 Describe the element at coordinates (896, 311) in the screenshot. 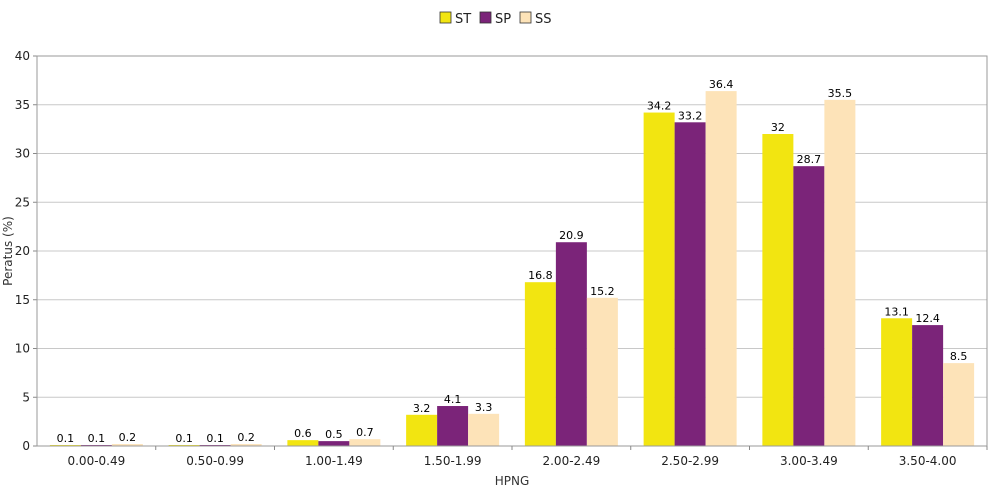

I see `data-label: 13.1` at that location.